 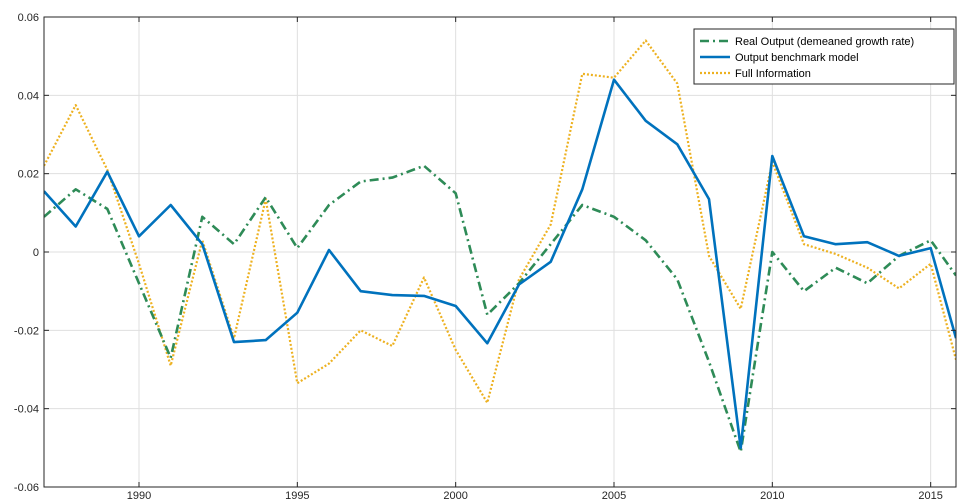 What do you see at coordinates (26, 331) in the screenshot?
I see `y-tick-label: -0.02` at bounding box center [26, 331].